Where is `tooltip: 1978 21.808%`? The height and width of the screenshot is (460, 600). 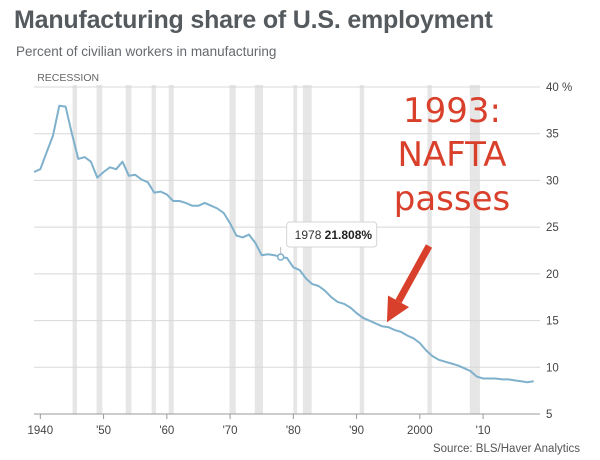
tooltip: 1978 21.808% is located at coordinates (327, 241).